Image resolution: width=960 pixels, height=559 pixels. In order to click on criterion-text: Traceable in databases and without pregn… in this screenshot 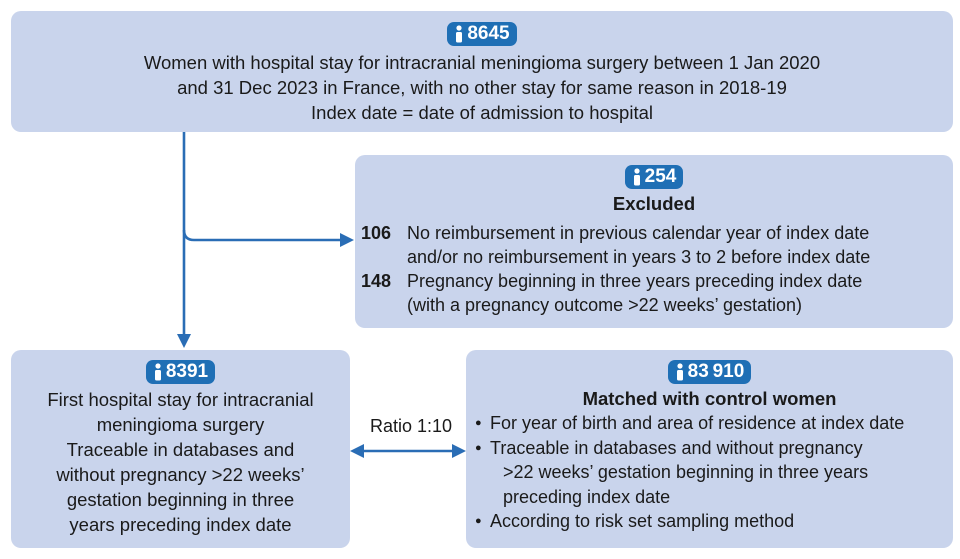, I will do `click(676, 447)`.